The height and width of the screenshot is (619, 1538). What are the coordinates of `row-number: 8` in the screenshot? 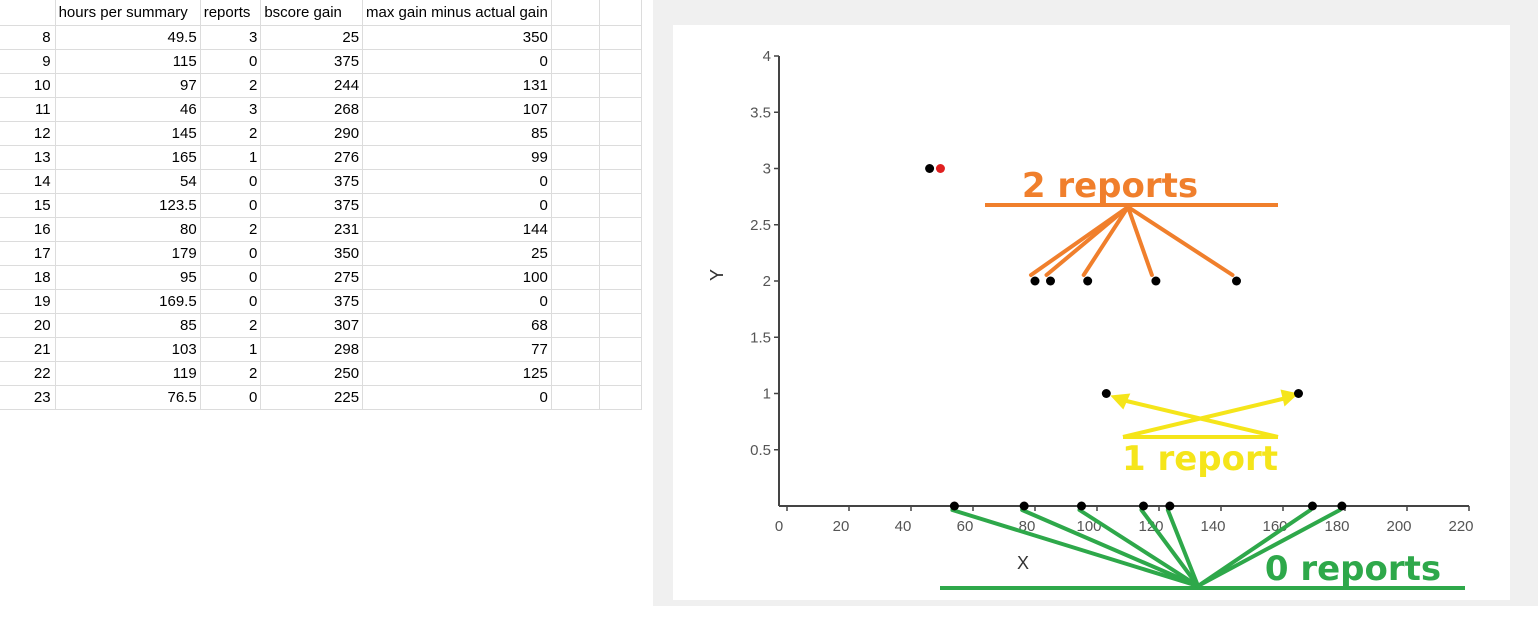 It's located at (28, 37).